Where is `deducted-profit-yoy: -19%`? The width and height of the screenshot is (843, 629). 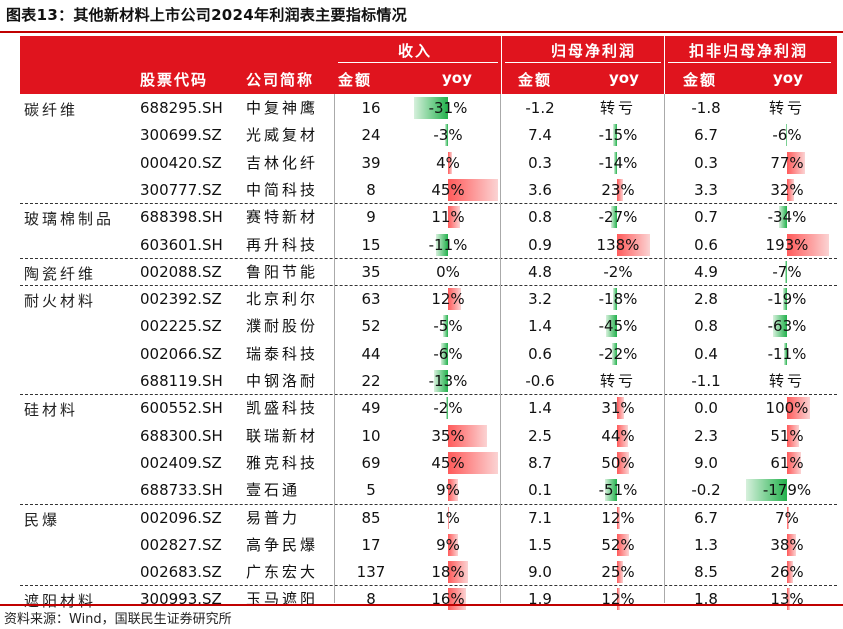
deducted-profit-yoy: -19% is located at coordinates (787, 299).